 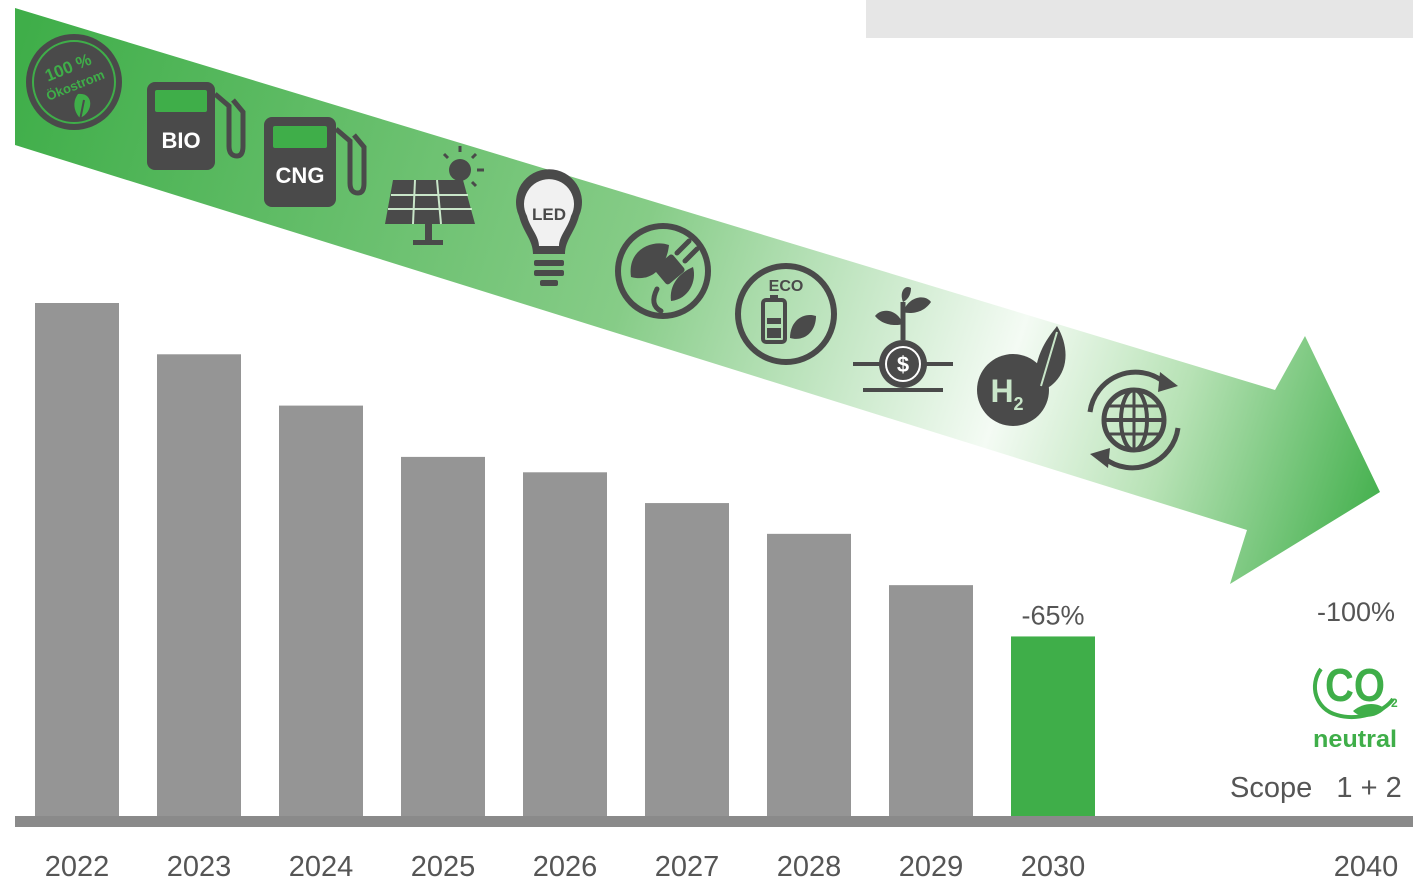 What do you see at coordinates (77, 867) in the screenshot?
I see `x-tick-label-2022: 2022` at bounding box center [77, 867].